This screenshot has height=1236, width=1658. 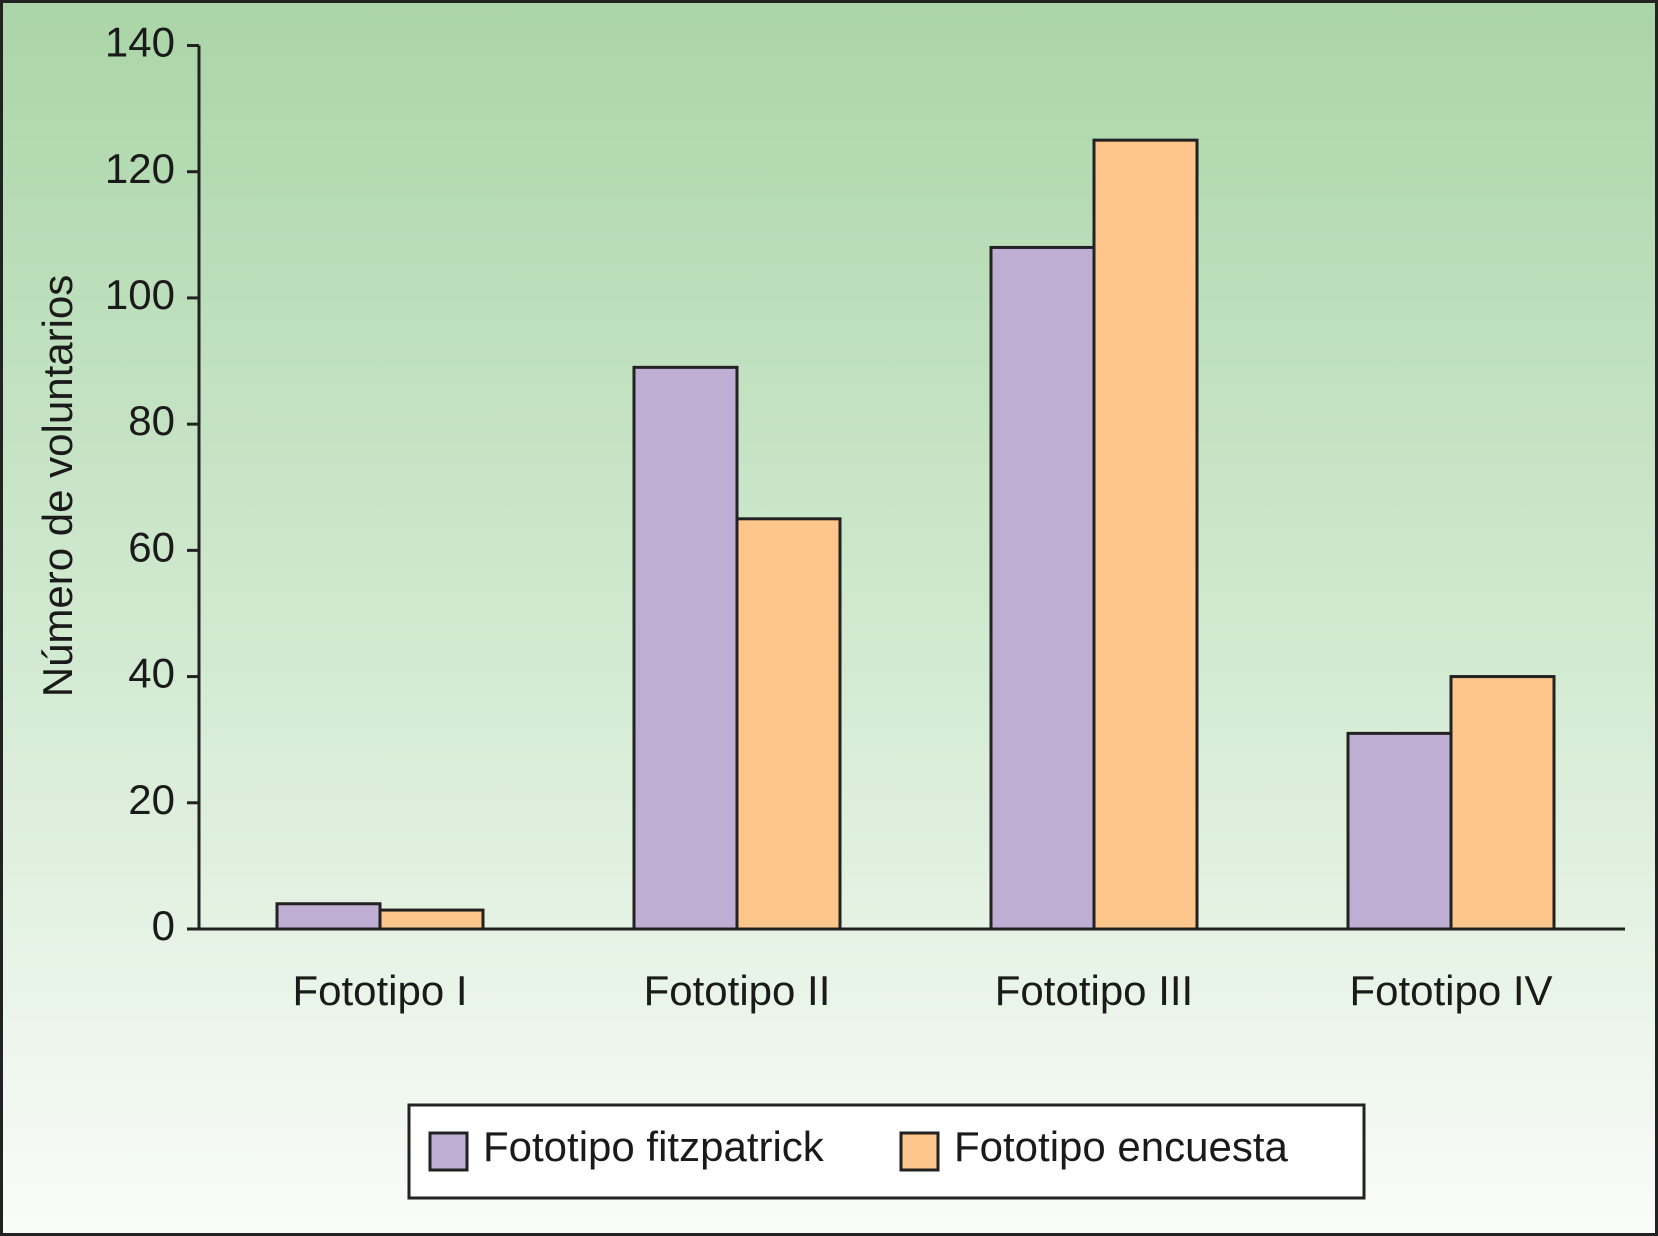 What do you see at coordinates (140, 294) in the screenshot?
I see `y-tick-label: 100` at bounding box center [140, 294].